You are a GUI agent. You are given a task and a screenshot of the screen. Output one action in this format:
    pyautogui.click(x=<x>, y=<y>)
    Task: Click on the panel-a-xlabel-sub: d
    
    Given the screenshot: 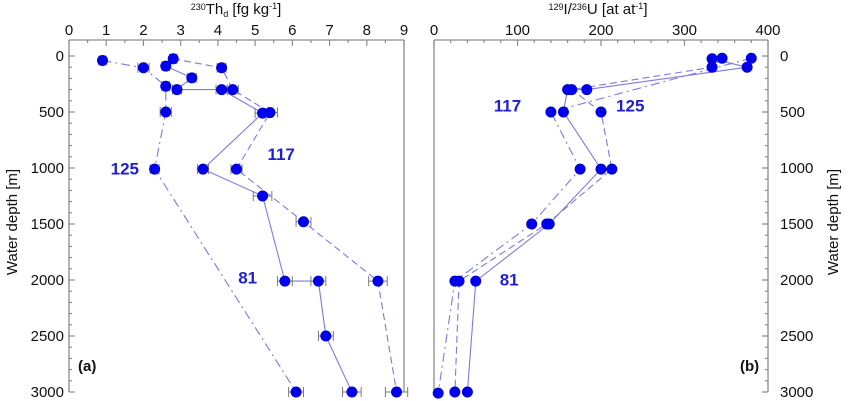 What is the action you would take?
    pyautogui.click(x=225, y=14)
    